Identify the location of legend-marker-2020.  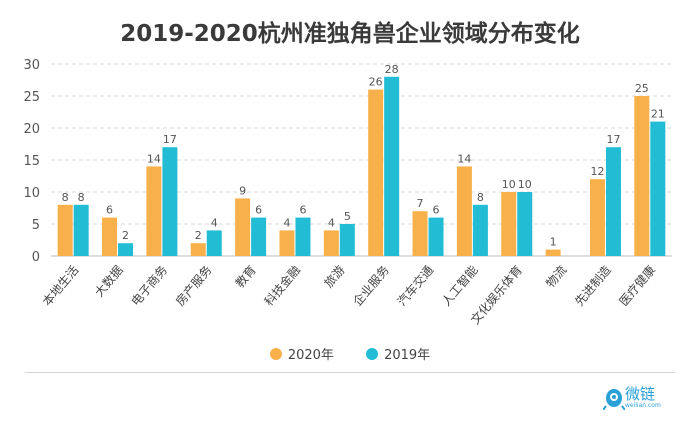
(275, 353).